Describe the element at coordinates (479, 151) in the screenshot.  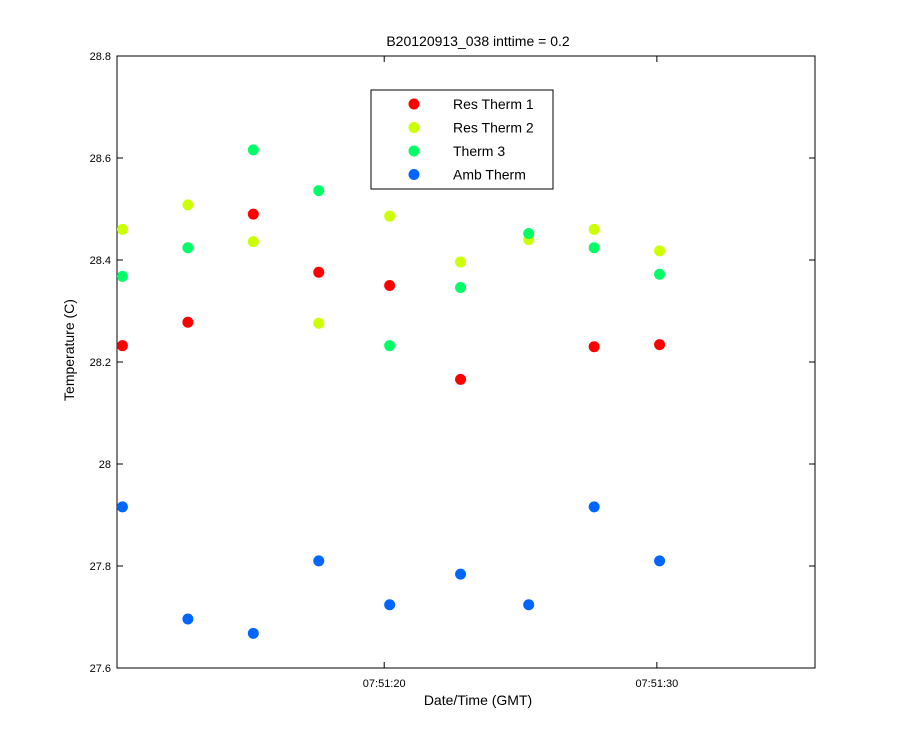
I see `legend-label: Therm 3` at that location.